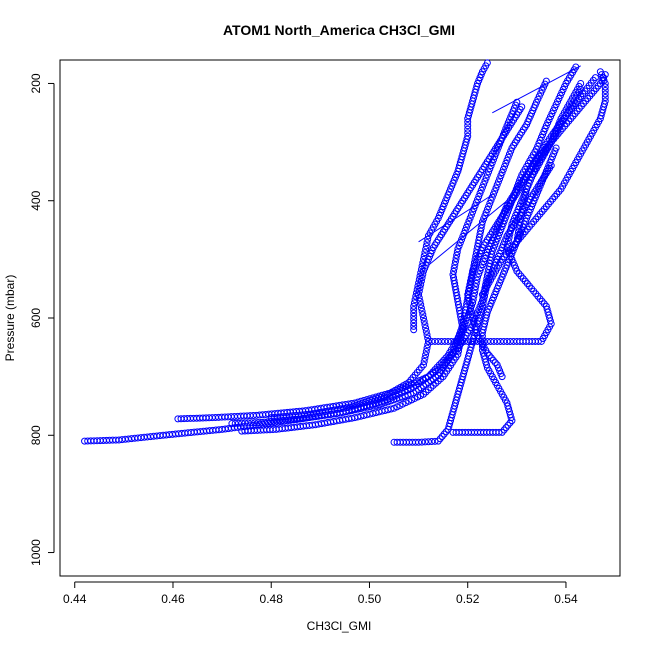 Image resolution: width=650 pixels, height=650 pixels. I want to click on y-tick-label: 800, so click(36, 435).